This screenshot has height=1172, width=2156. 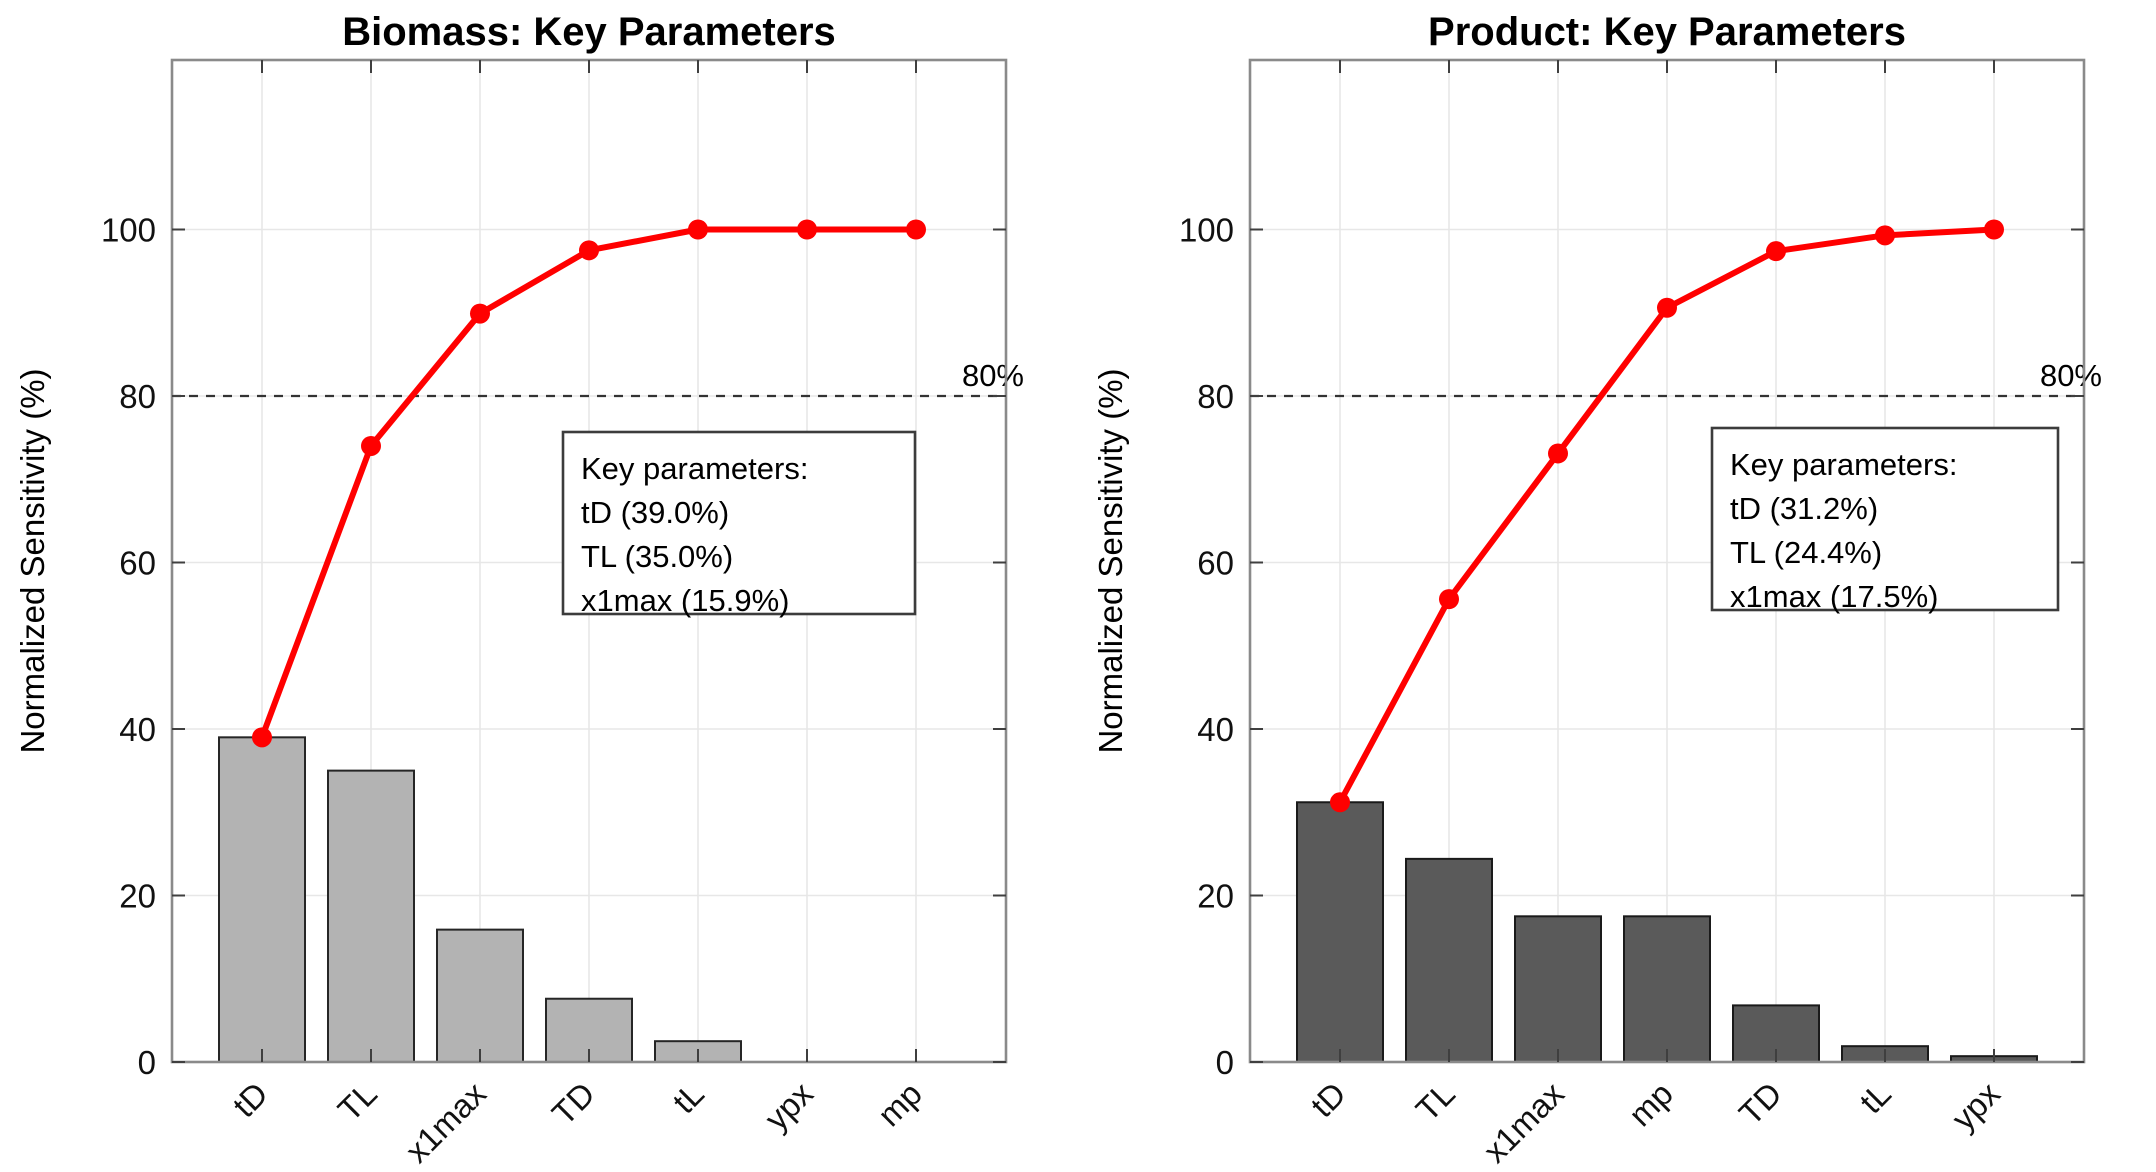 What do you see at coordinates (657, 556) in the screenshot?
I see `annotation-line: TL (35.0%)` at bounding box center [657, 556].